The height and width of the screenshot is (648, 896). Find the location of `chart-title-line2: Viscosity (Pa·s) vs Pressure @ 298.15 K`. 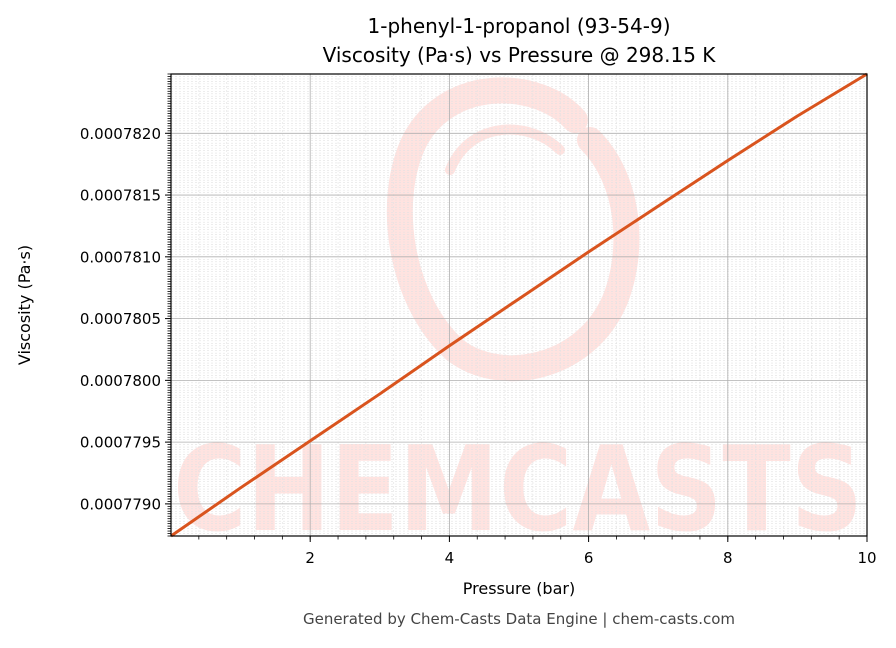

chart-title-line2: Viscosity (Pa·s) vs Pressure @ 298.15 K is located at coordinates (520, 55).